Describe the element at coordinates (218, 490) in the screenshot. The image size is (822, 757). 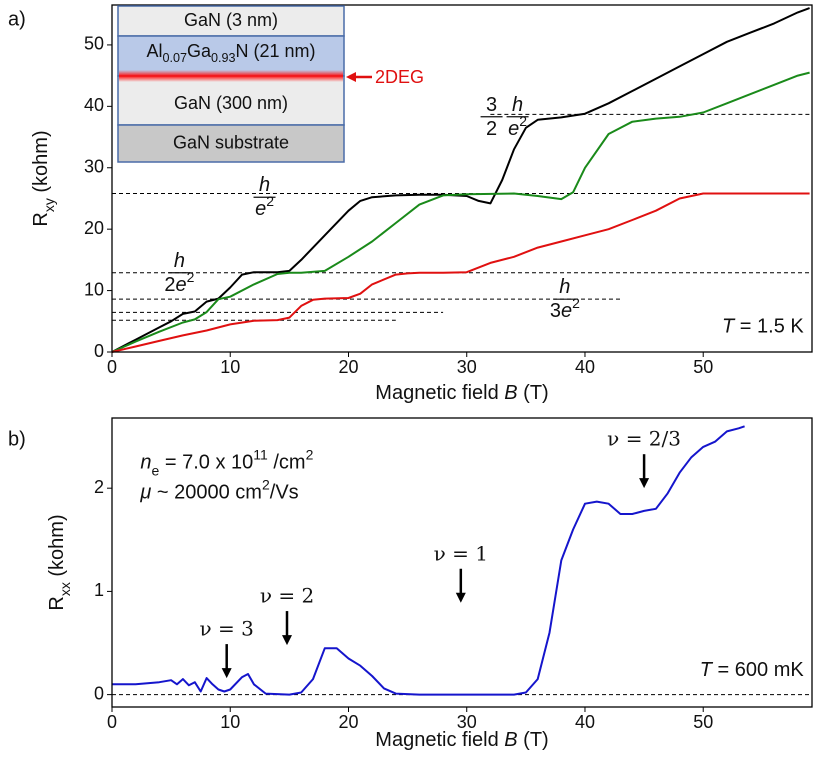
I see `annotation: μ ~ 20000 cm2/Vs` at that location.